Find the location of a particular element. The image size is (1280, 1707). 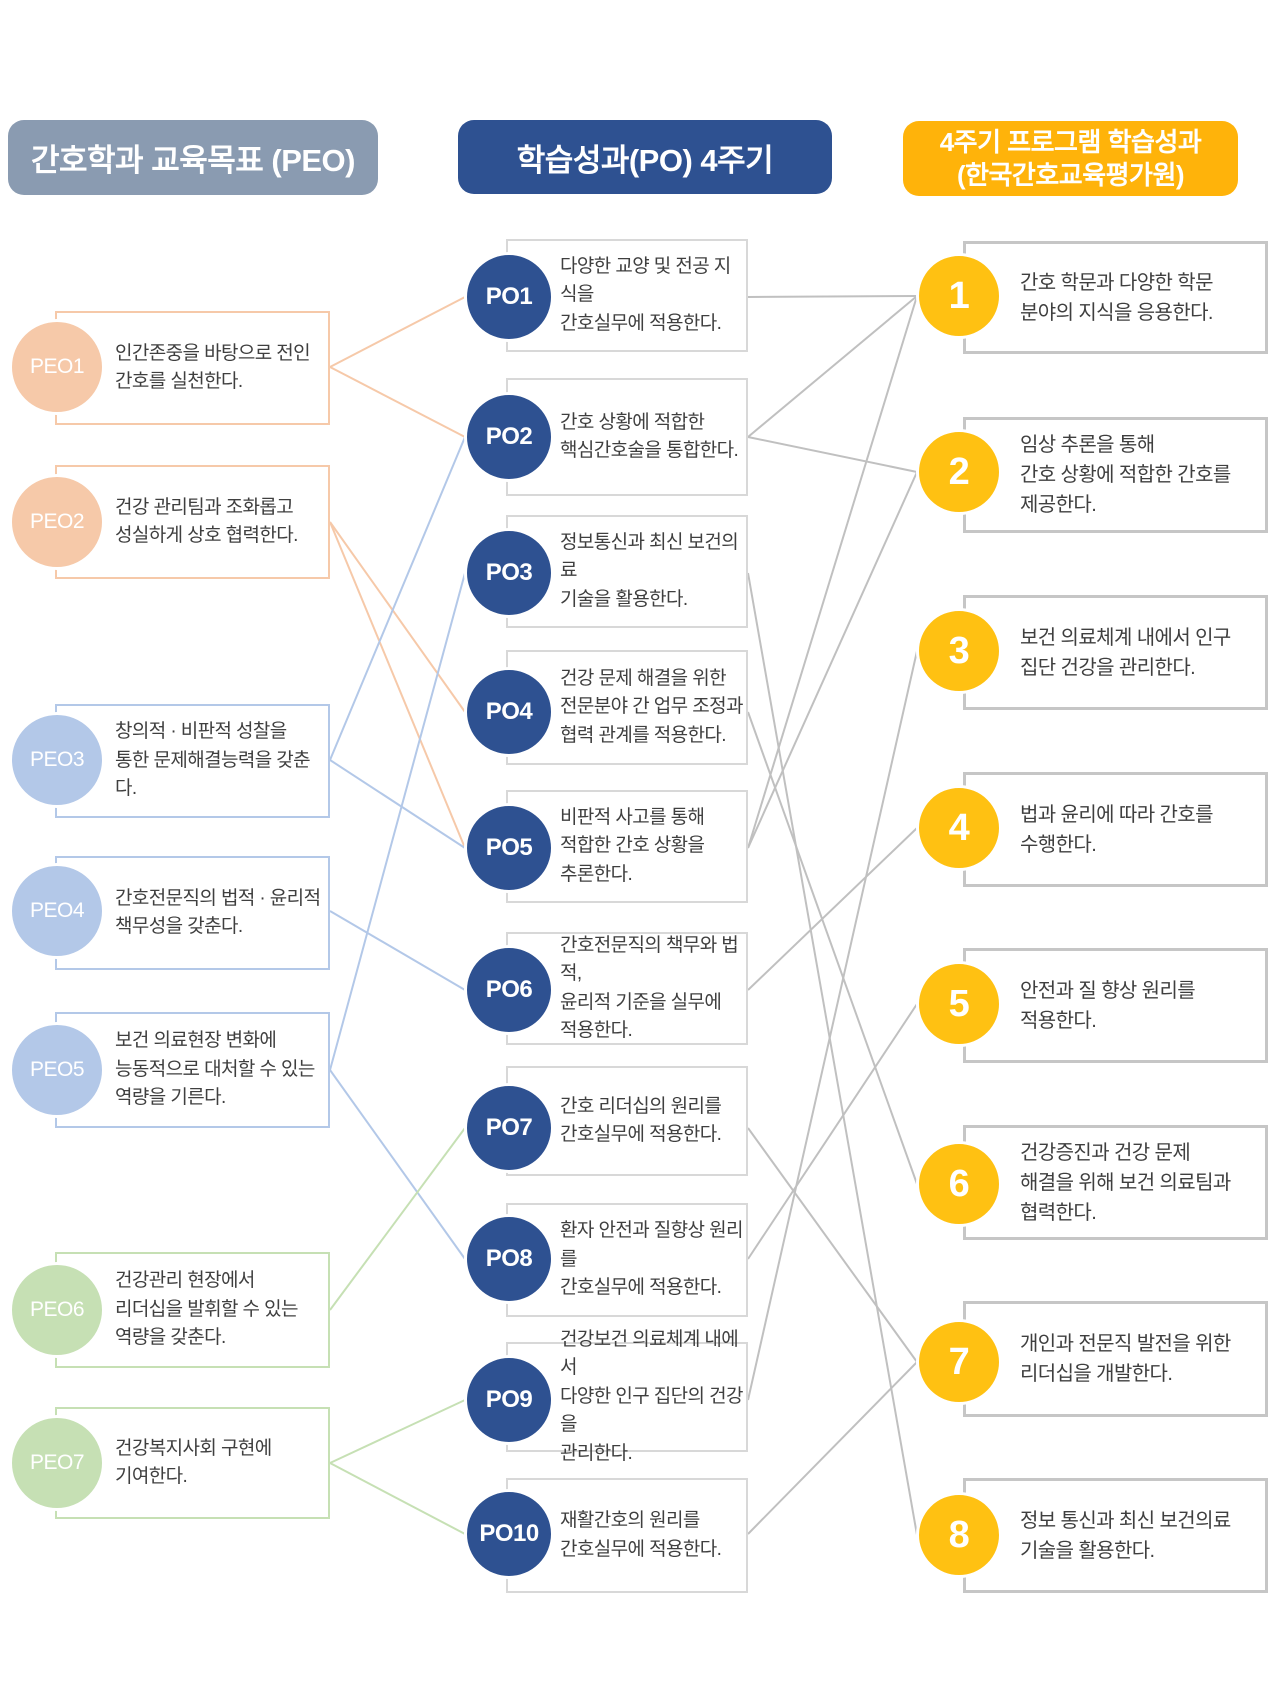

program-circle-label-N2: 2 is located at coordinates (959, 471).